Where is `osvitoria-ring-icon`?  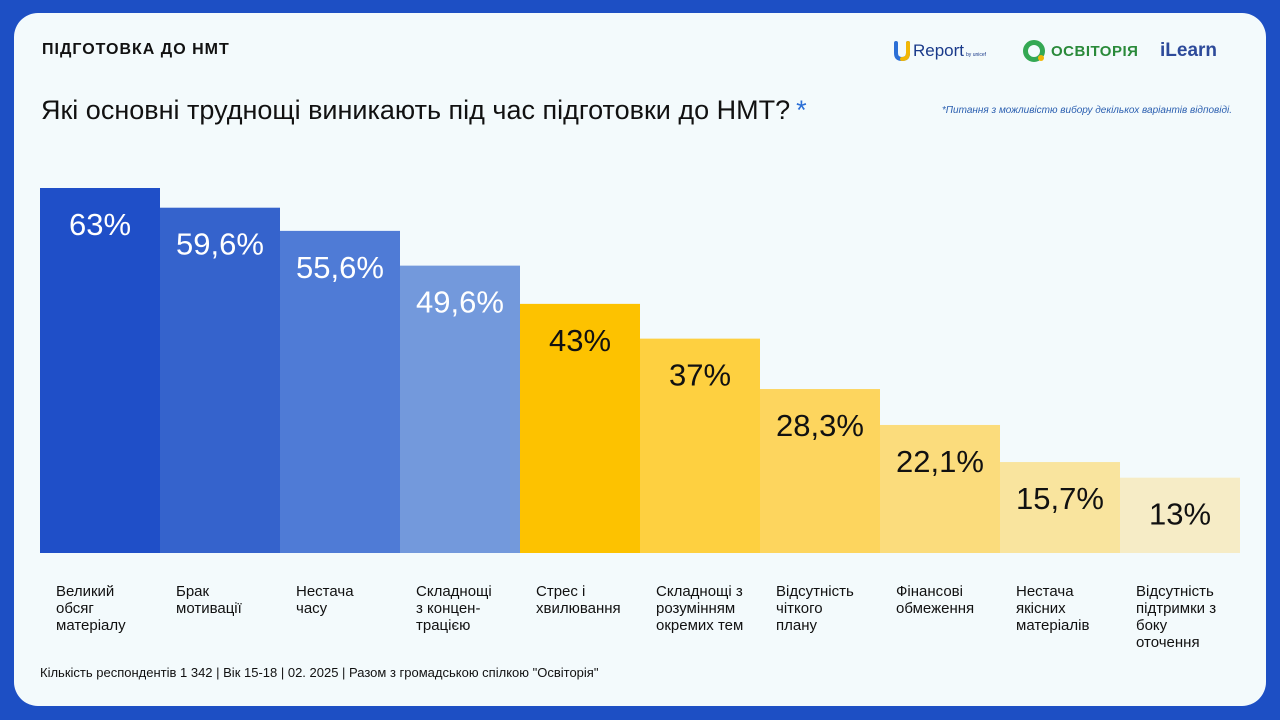
osvitoria-ring-icon is located at coordinates (1034, 51).